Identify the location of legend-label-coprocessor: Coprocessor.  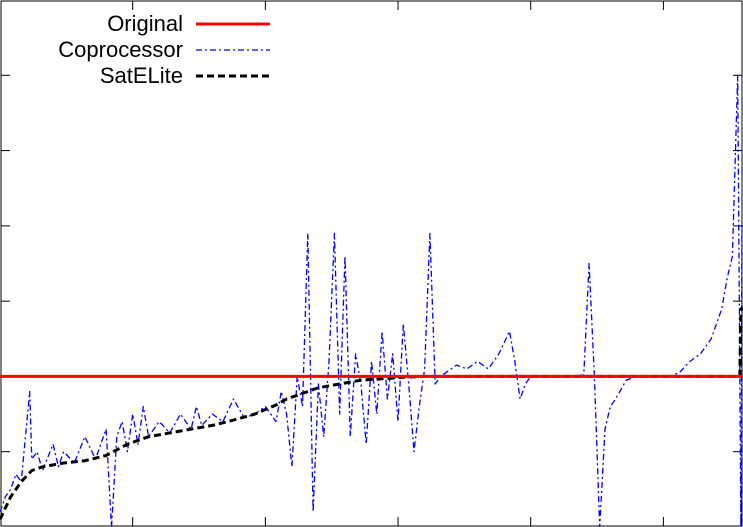
(120, 49).